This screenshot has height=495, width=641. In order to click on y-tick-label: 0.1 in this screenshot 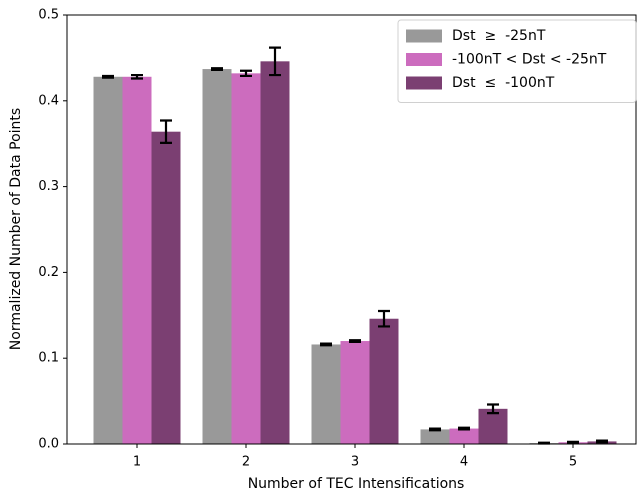, I will do `click(48, 358)`.